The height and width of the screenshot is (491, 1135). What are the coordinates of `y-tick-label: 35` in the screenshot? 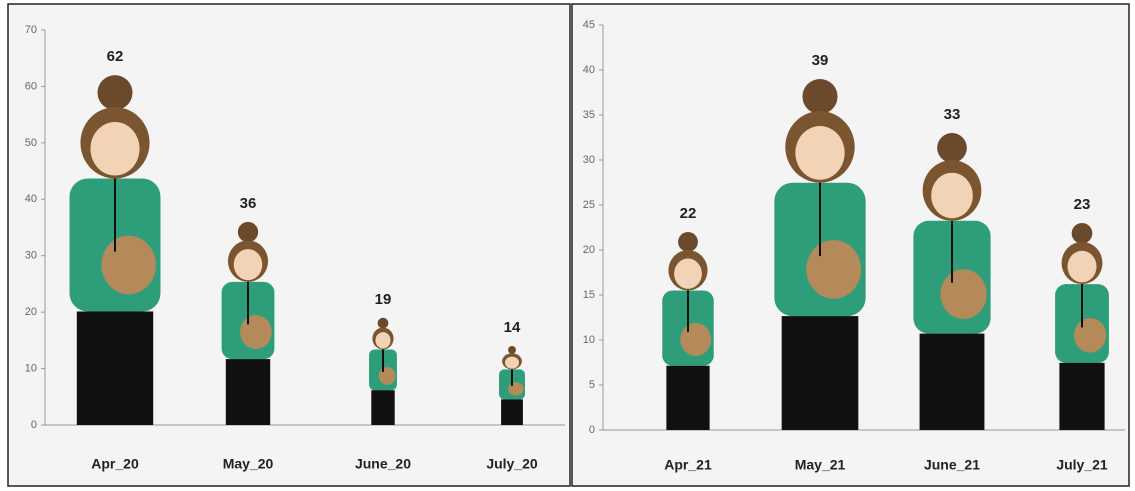 It's located at (589, 115).